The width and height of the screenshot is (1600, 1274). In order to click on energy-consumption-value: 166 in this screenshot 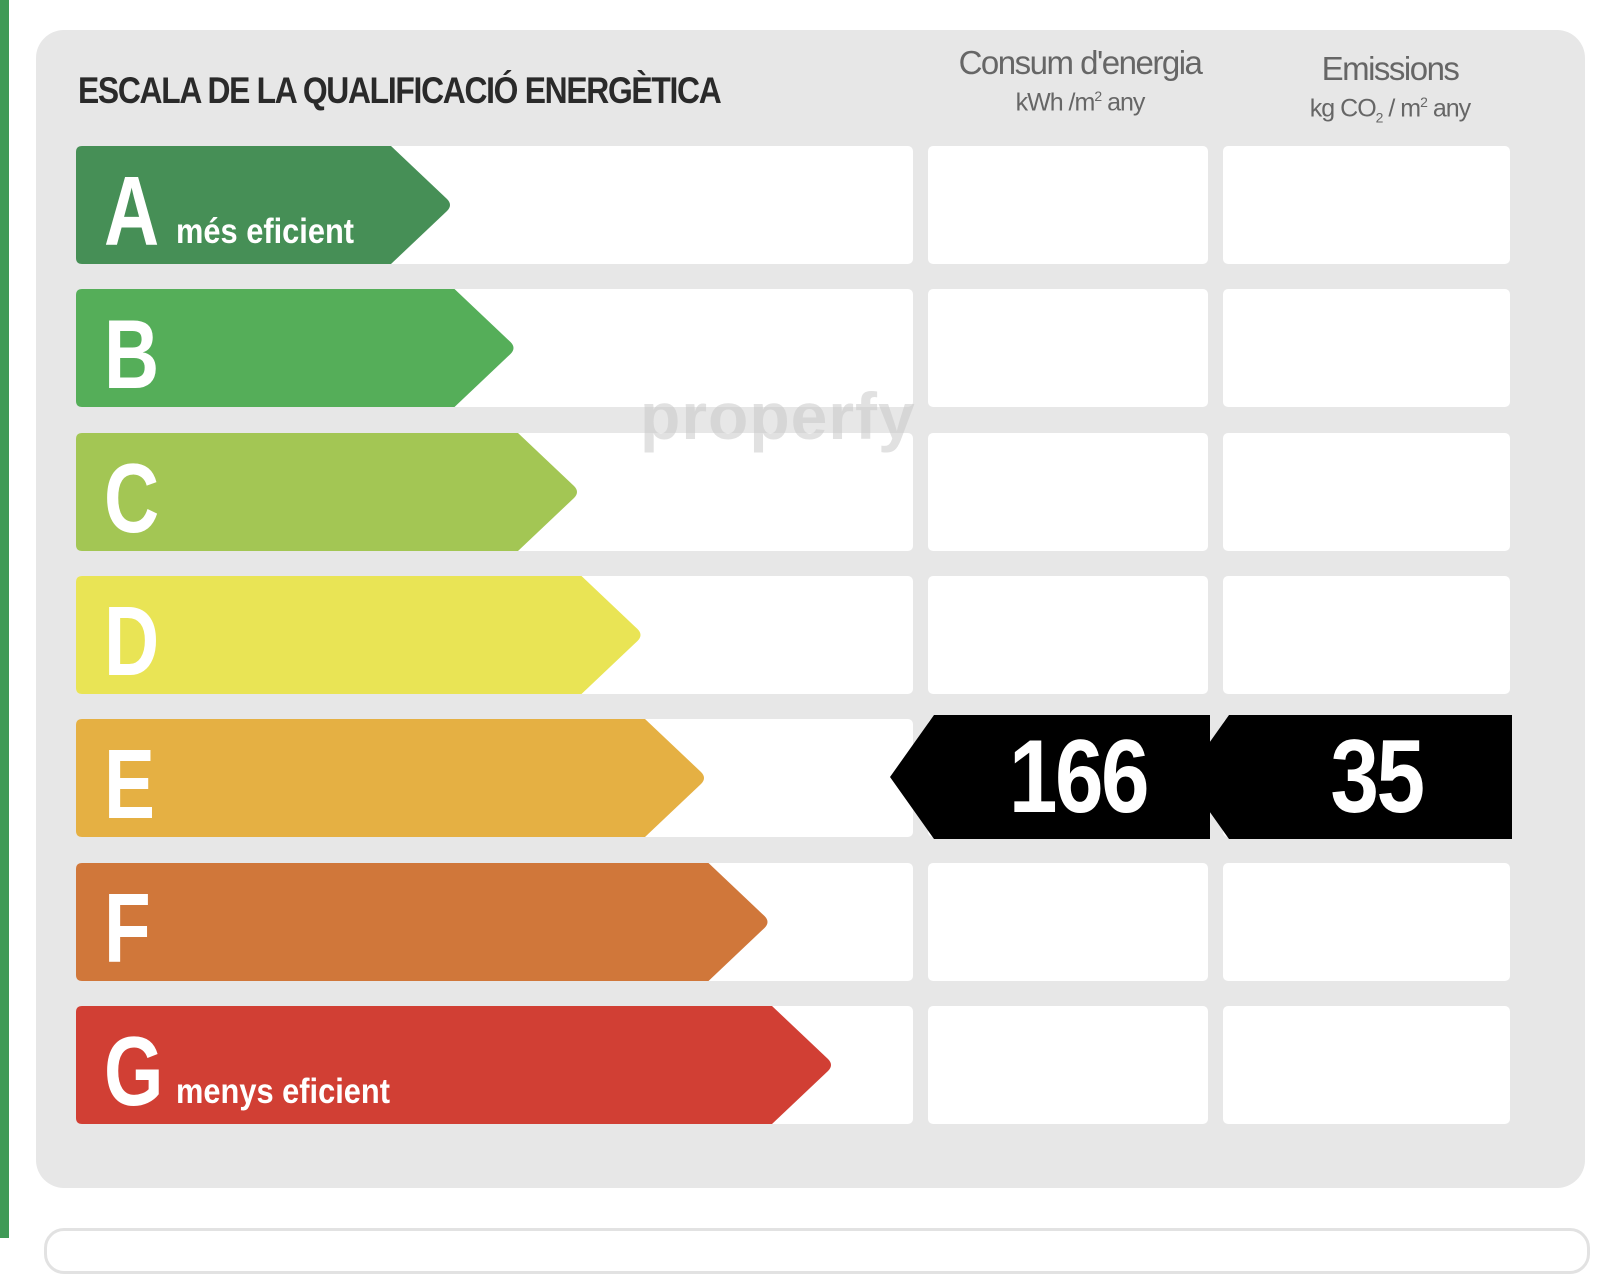, I will do `click(1079, 777)`.